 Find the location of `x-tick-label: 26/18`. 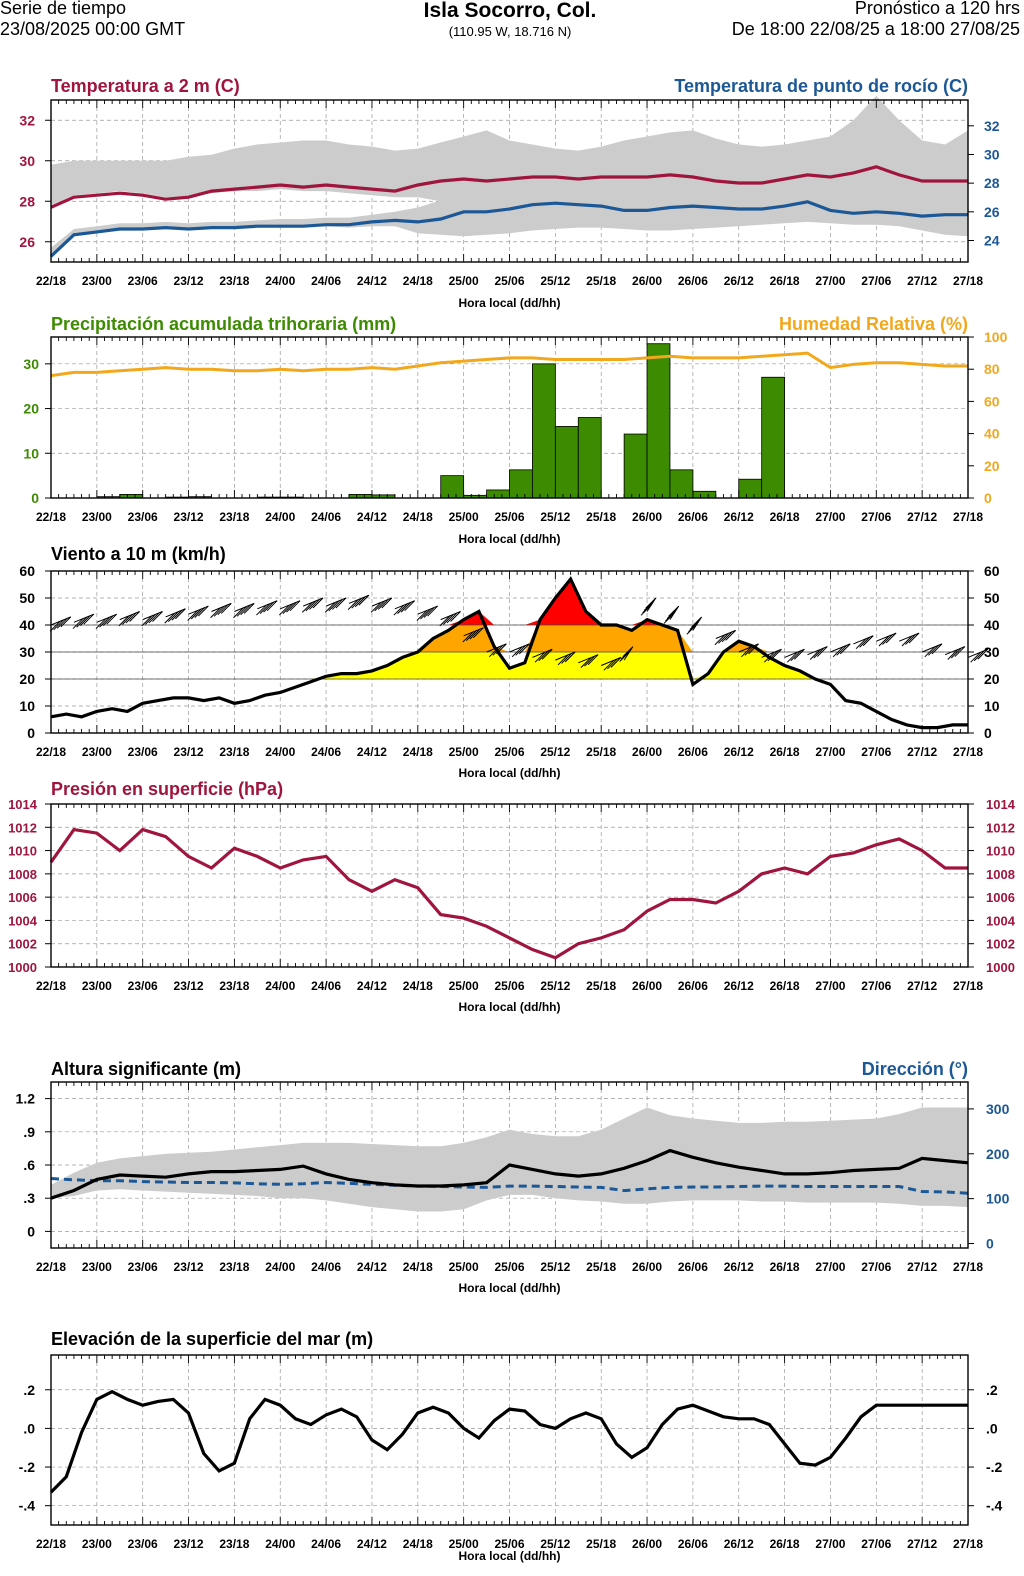

x-tick-label: 26/18 is located at coordinates (785, 281).